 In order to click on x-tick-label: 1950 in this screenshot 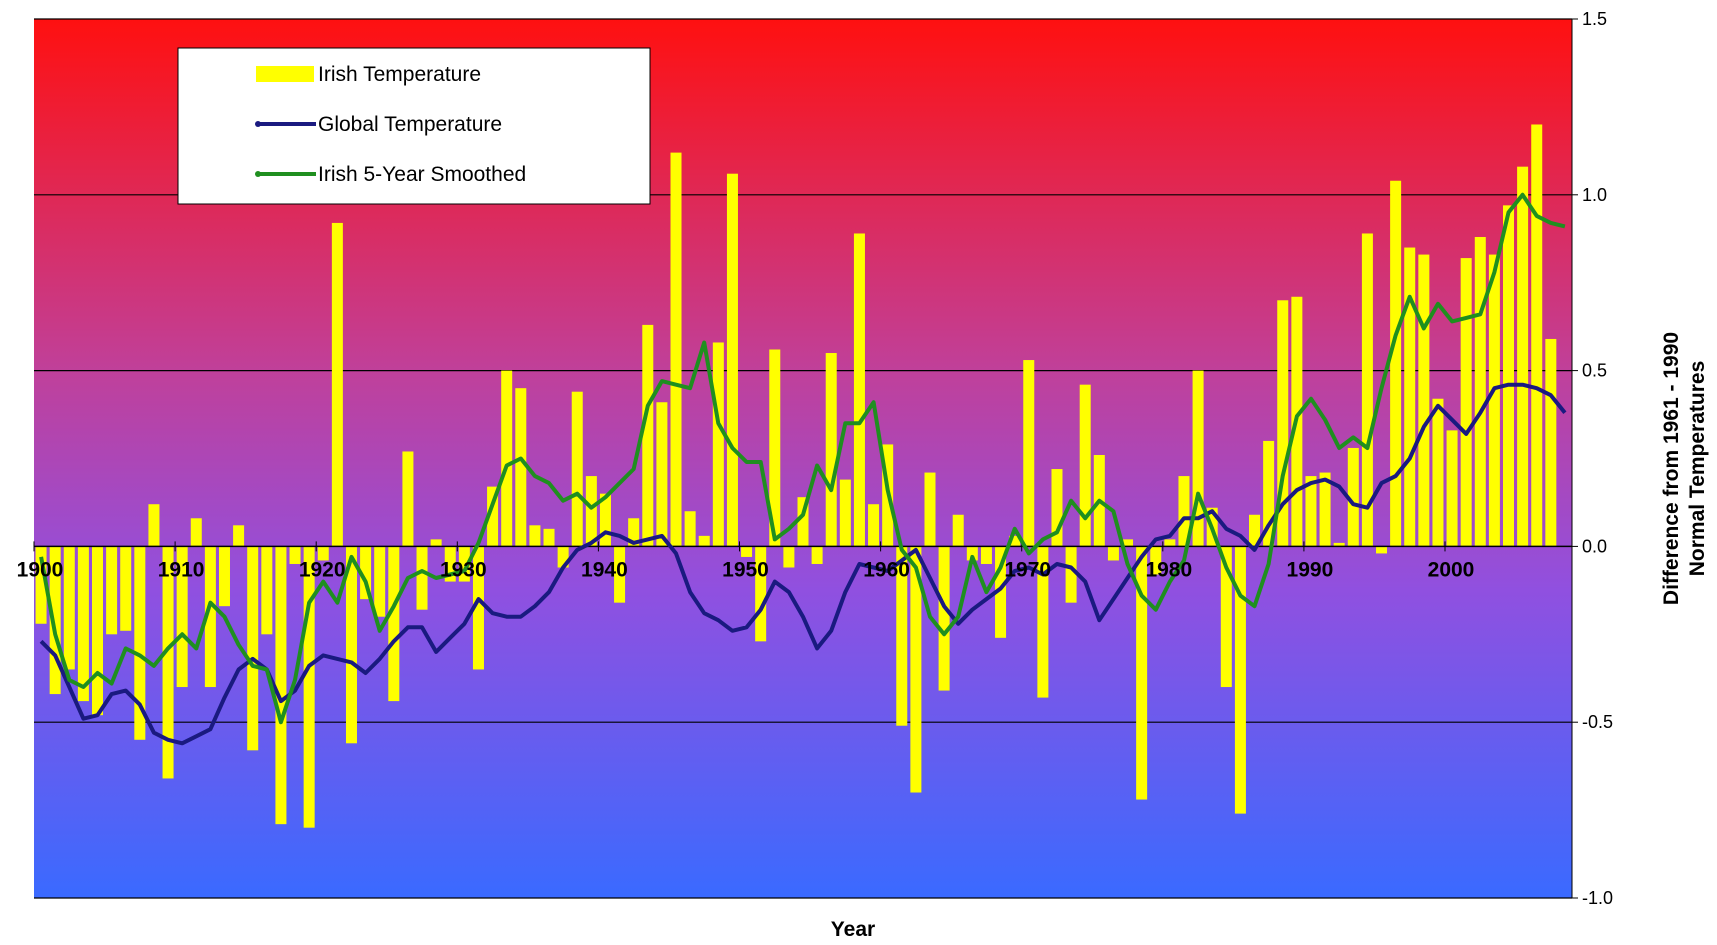, I will do `click(745, 569)`.